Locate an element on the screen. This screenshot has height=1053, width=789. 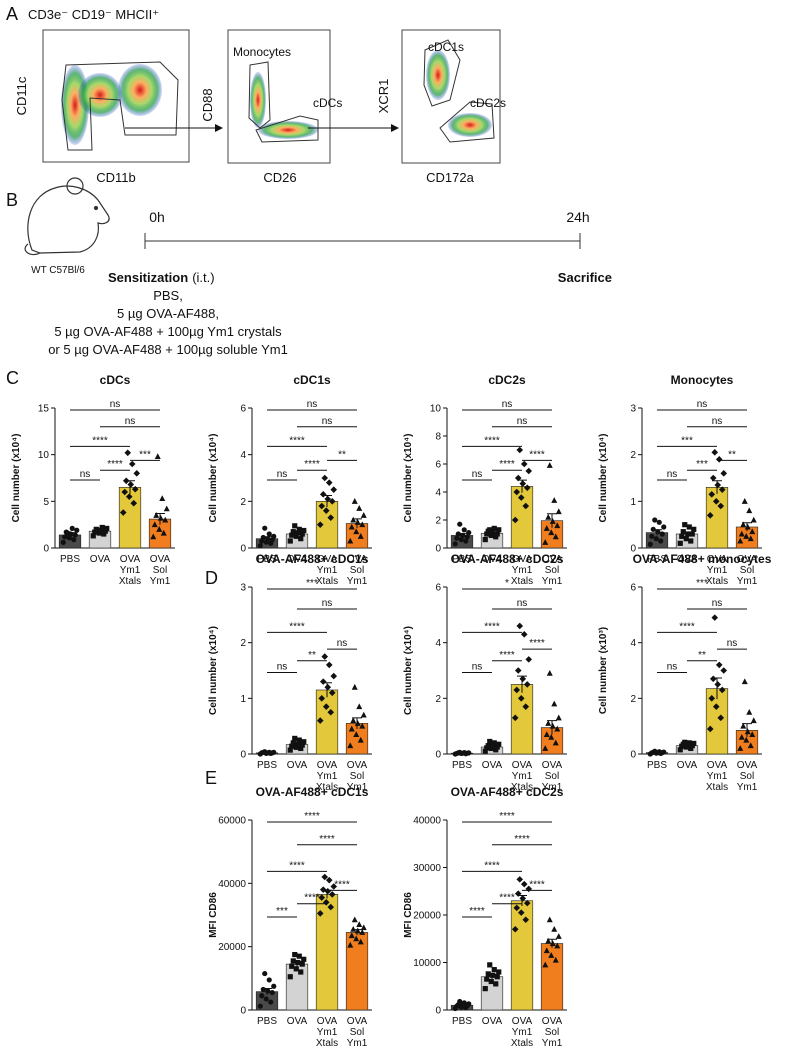
gate-title: CD3e⁻ CD19⁻ MHCII⁺ is located at coordinates (93, 14).